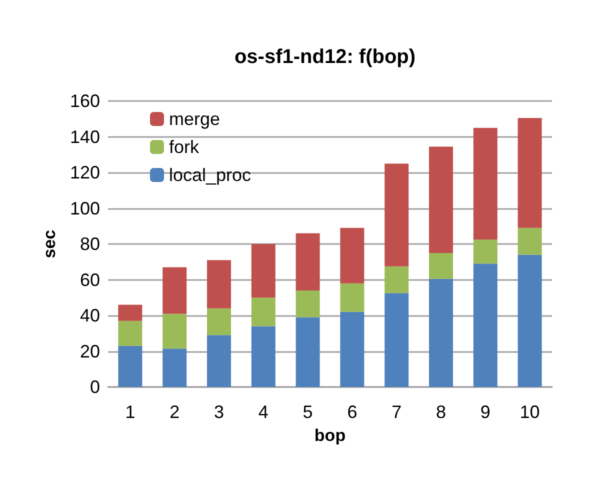 The width and height of the screenshot is (590, 480). What do you see at coordinates (95, 387) in the screenshot?
I see `y-tick-label: 0` at bounding box center [95, 387].